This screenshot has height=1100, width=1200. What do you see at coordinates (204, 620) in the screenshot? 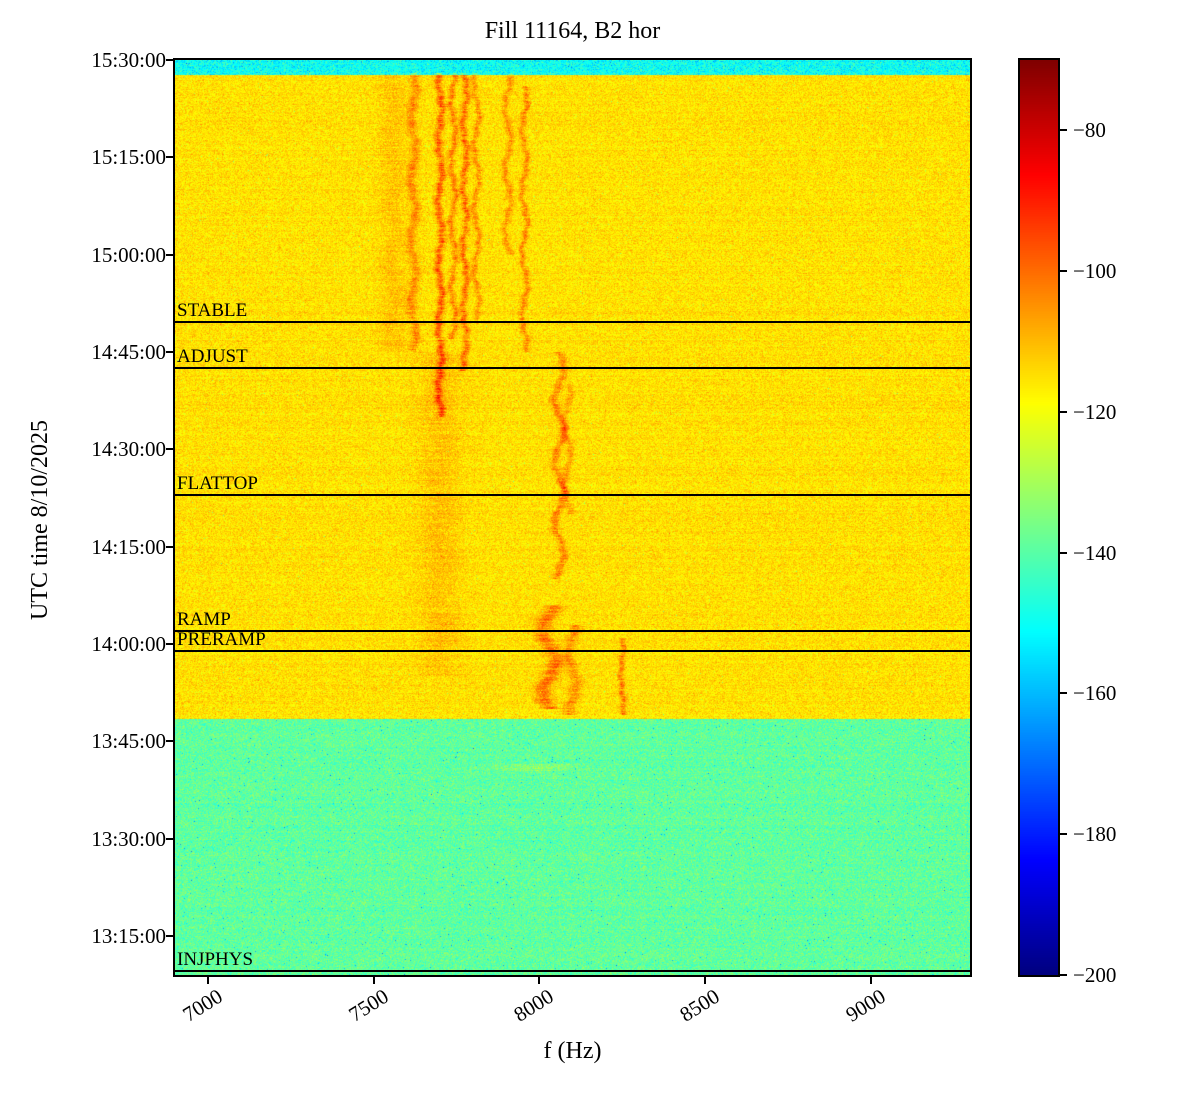
I see `beam-mode-label: RAMP` at bounding box center [204, 620].